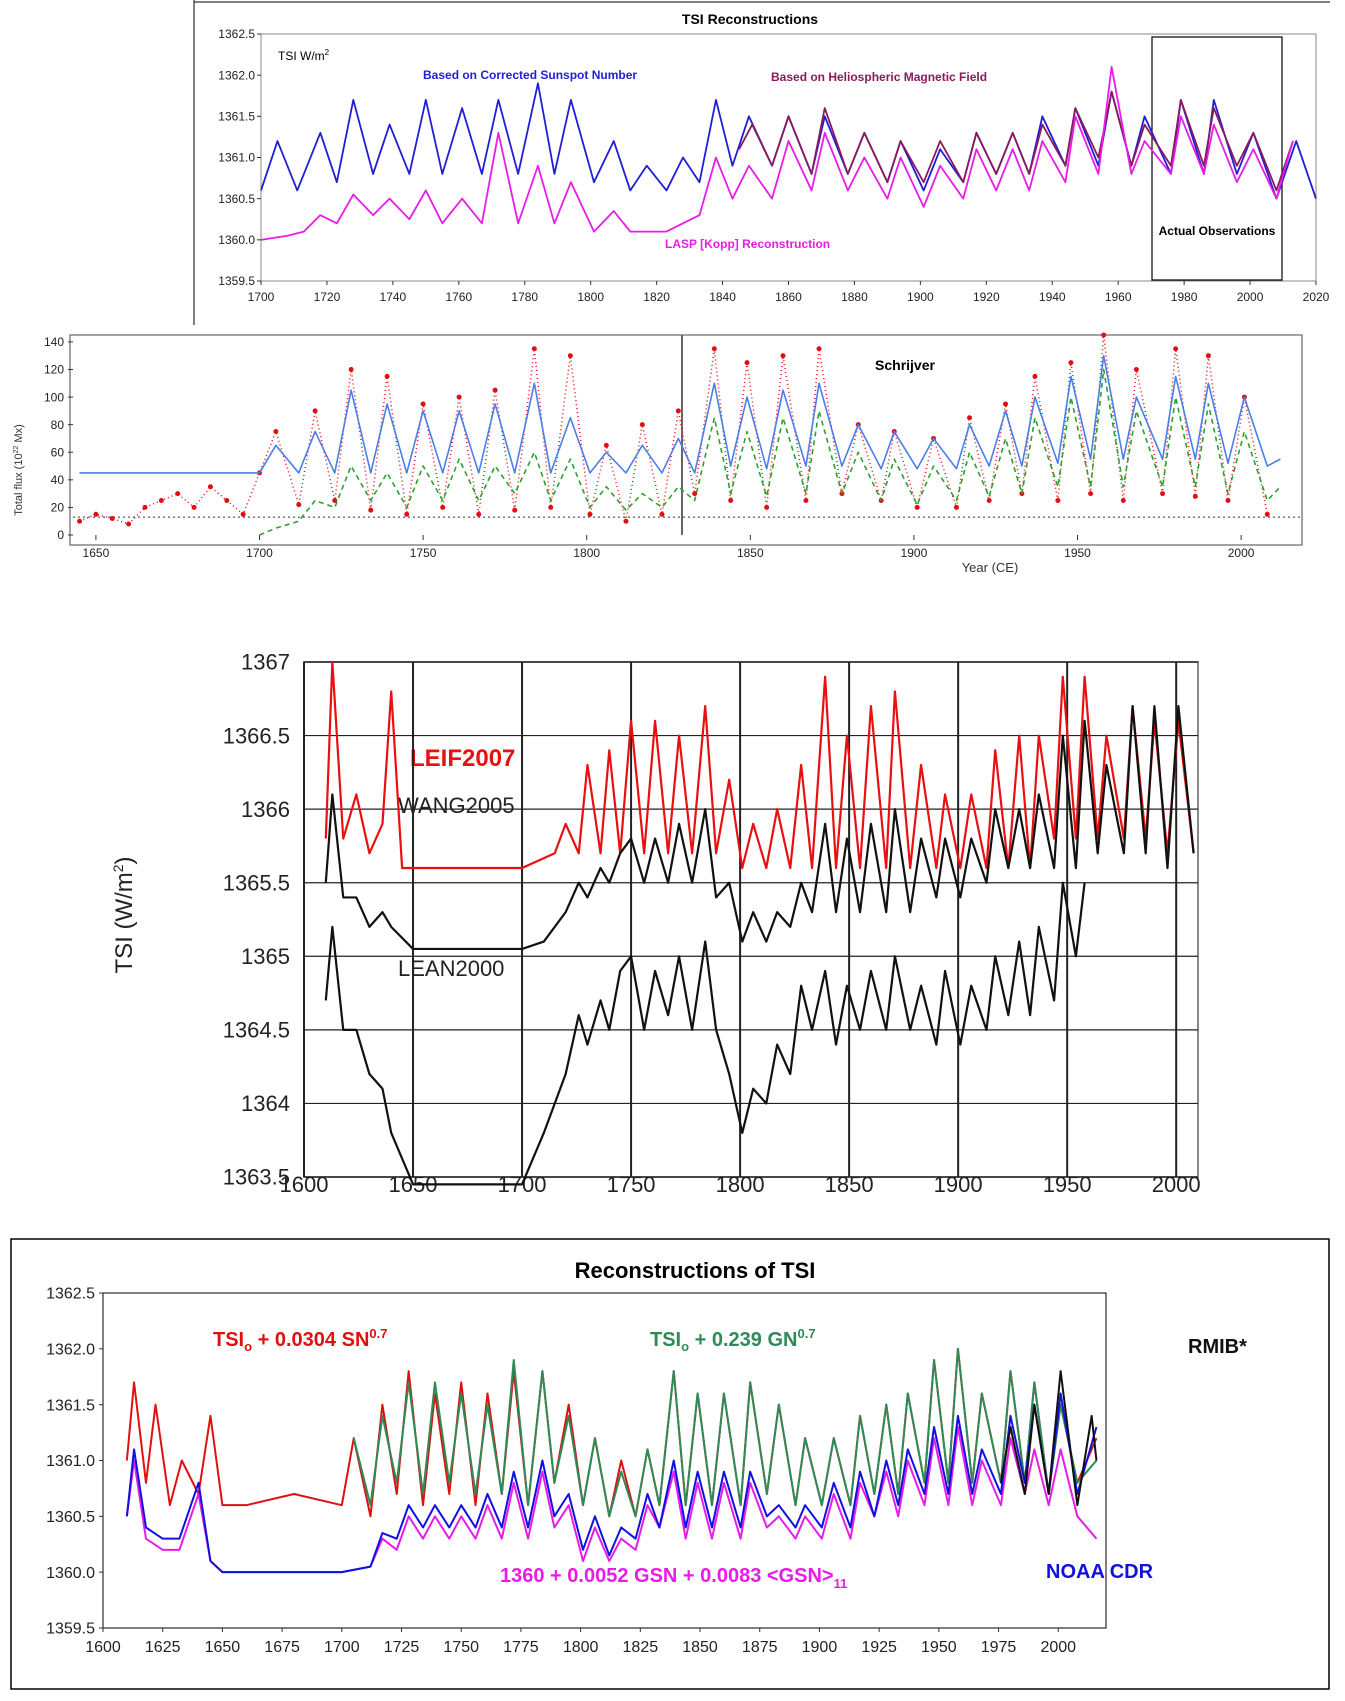  Describe the element at coordinates (265, 809) in the screenshot. I see `y-tick-label: 1366` at that location.